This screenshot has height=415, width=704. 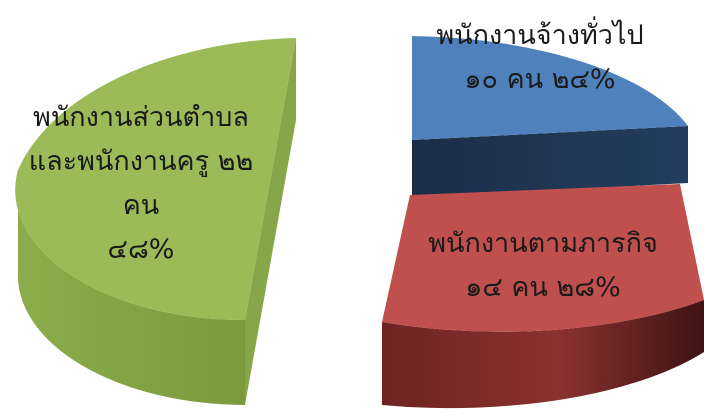 I want to click on slice-red-side, so click(x=543, y=354).